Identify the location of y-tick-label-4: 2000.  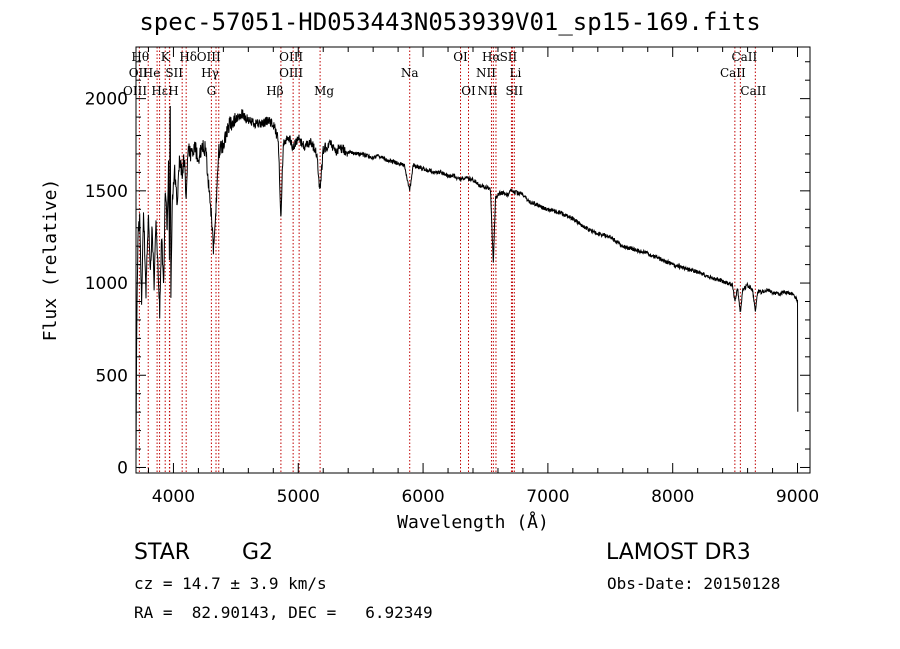
(106, 100).